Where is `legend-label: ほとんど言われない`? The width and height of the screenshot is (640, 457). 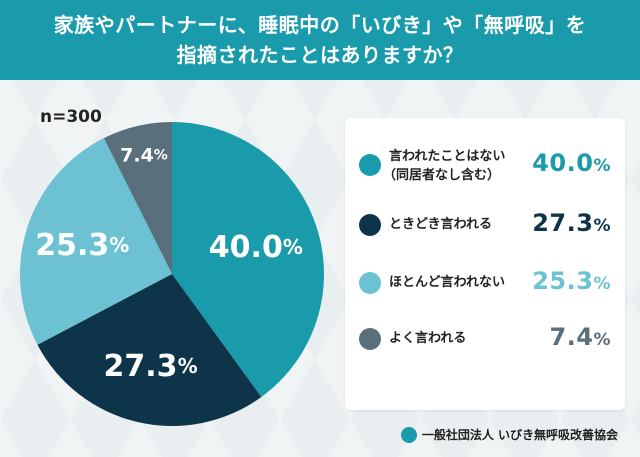
legend-label: ほとんど言われない is located at coordinates (447, 282).